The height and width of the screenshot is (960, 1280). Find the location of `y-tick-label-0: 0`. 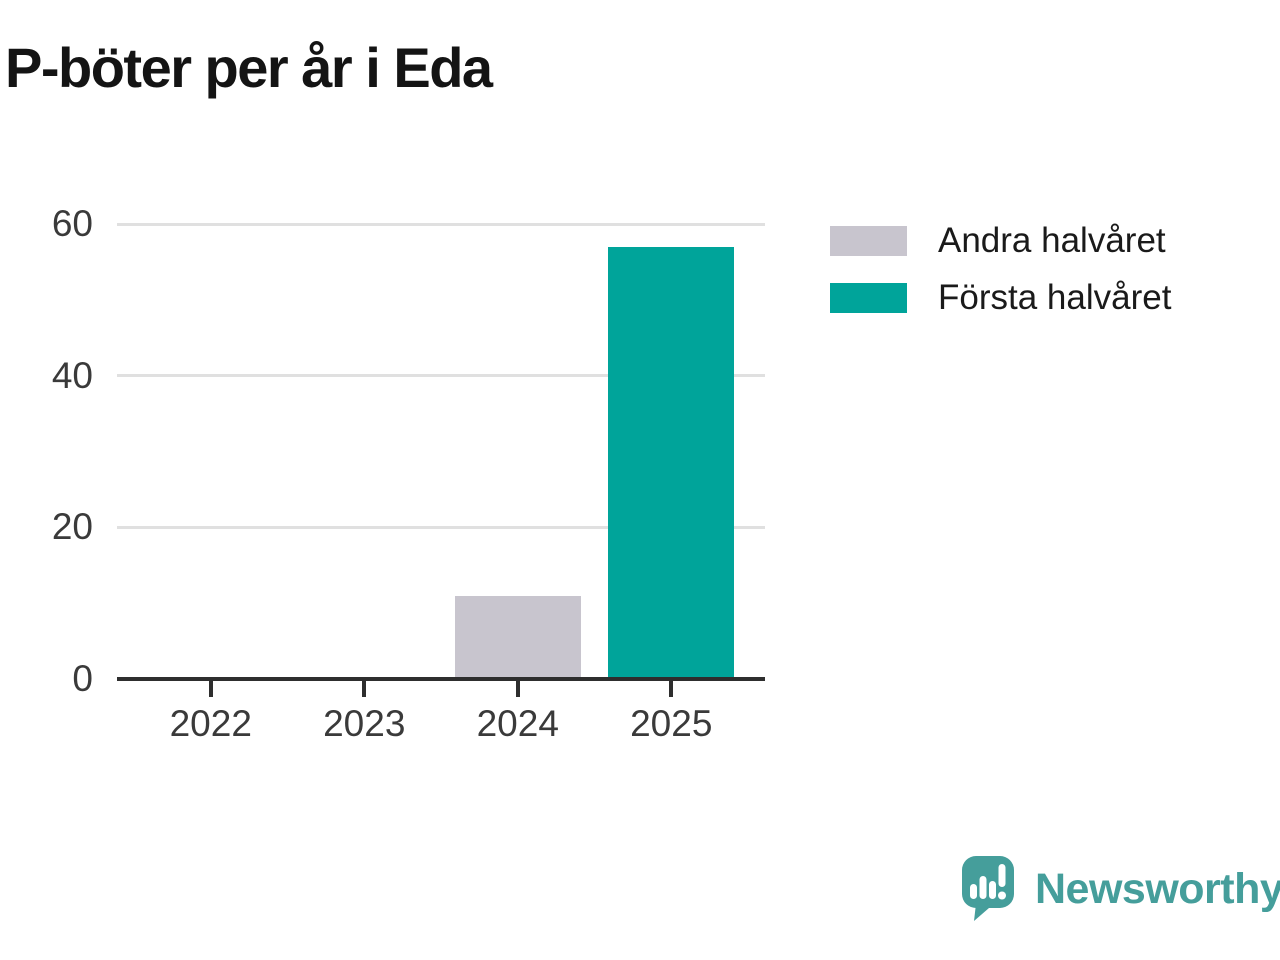

y-tick-label-0: 0 is located at coordinates (82, 678).